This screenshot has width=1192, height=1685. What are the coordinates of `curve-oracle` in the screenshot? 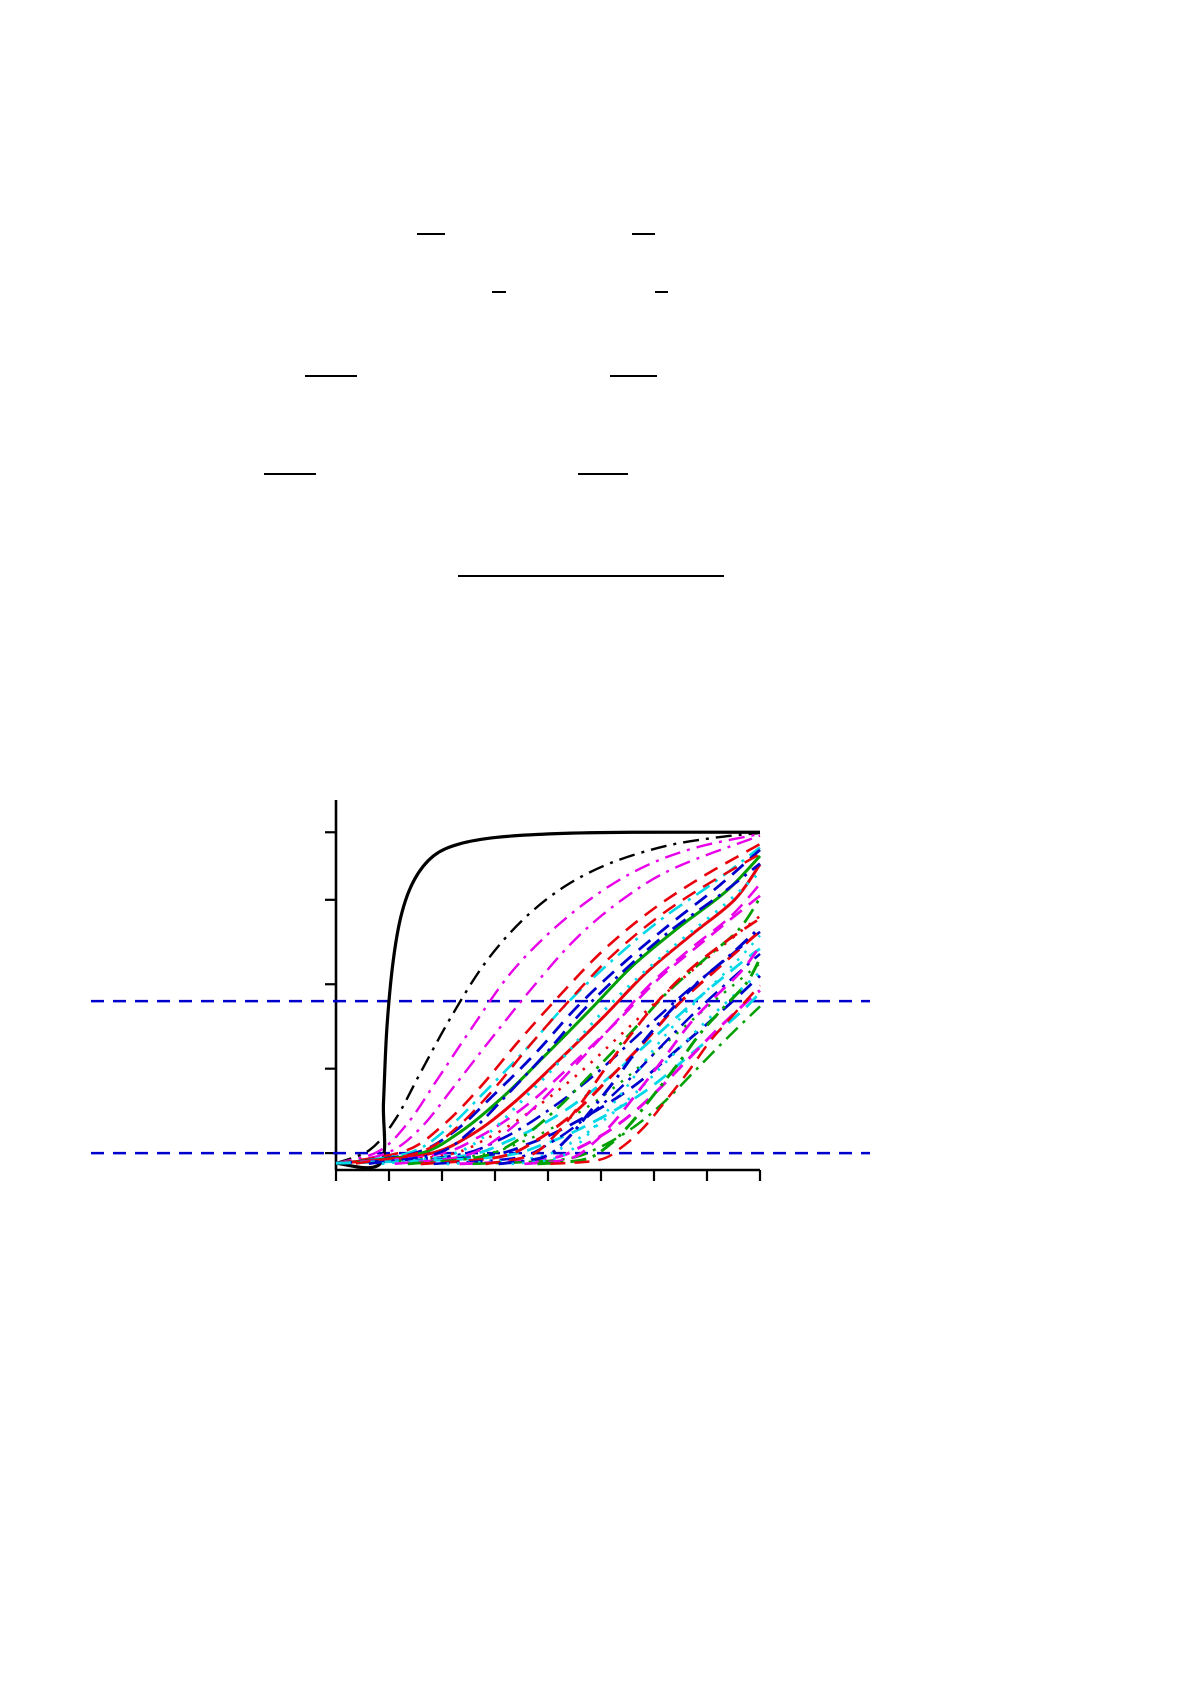 It's located at (548, 1000).